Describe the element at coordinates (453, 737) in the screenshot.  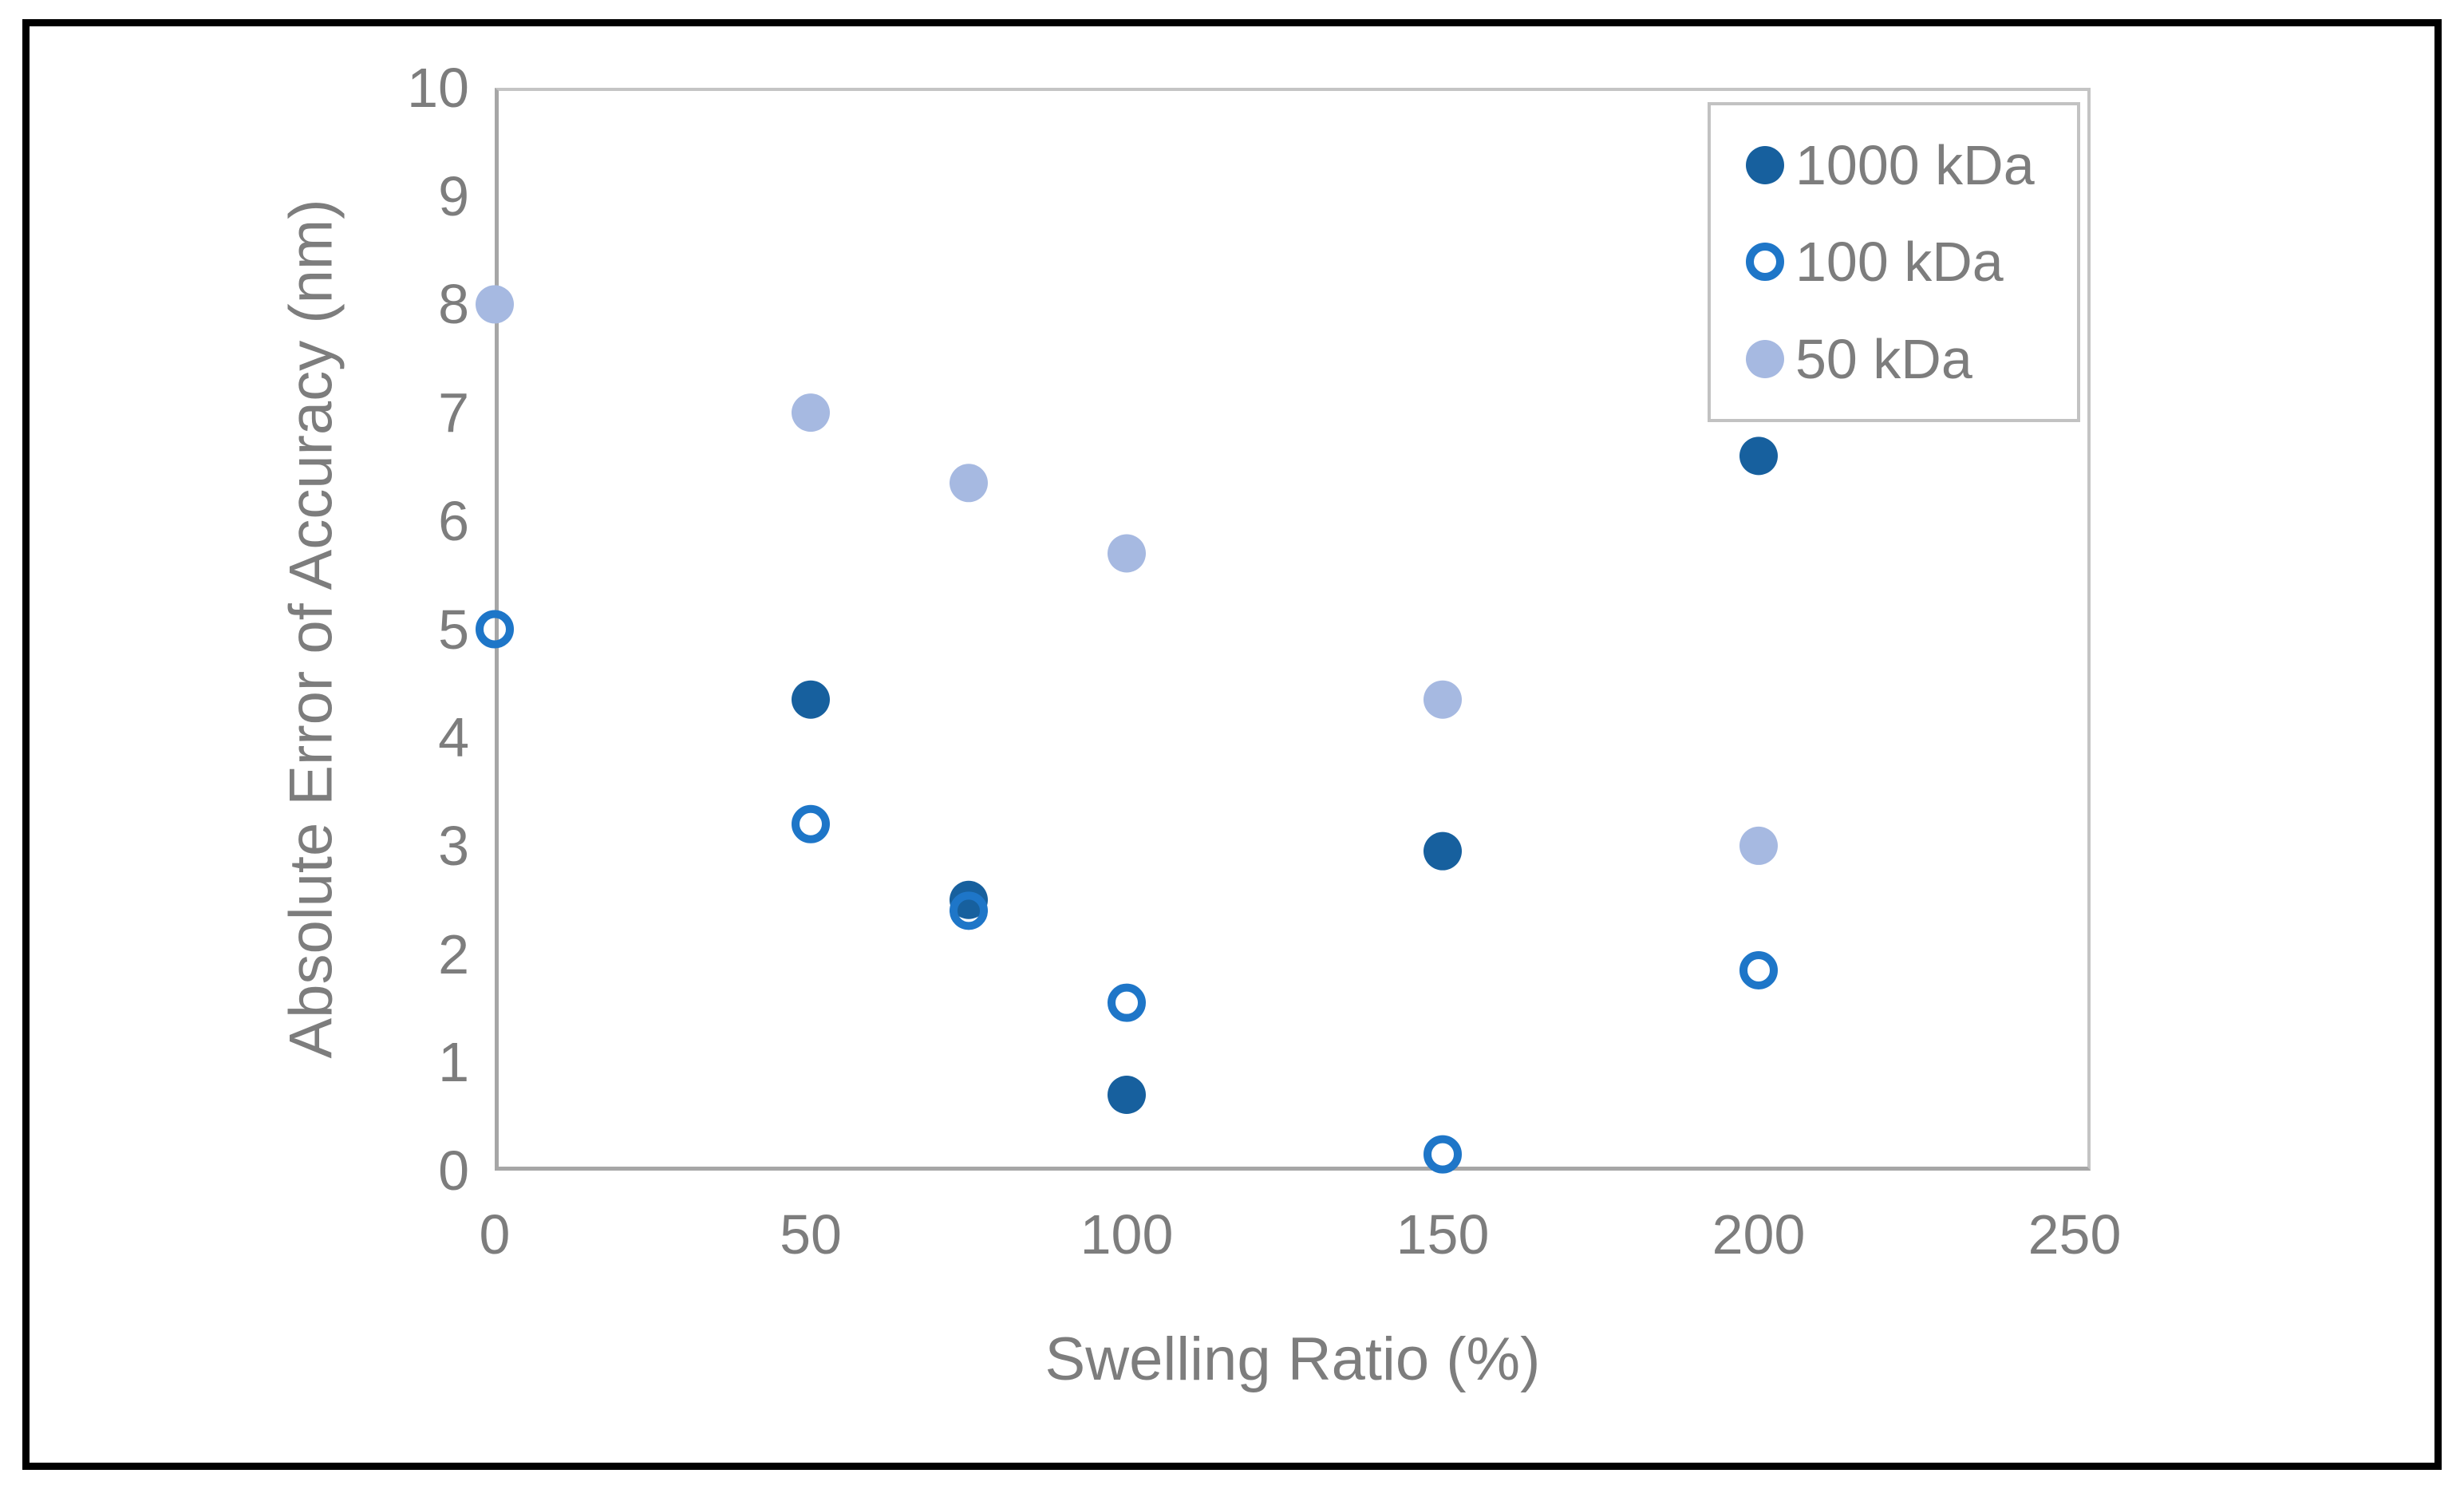
I see `y-tick-label-4: 4` at that location.